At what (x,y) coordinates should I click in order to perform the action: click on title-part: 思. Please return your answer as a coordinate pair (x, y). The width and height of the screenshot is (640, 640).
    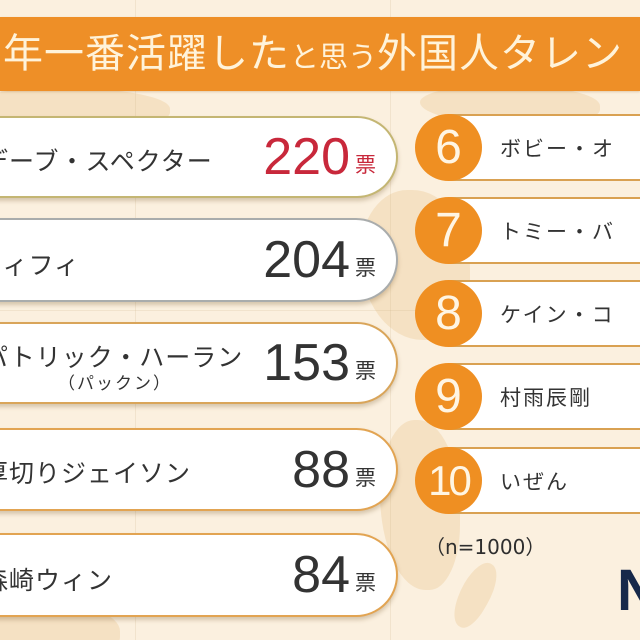
    Looking at the image, I should click on (334, 57).